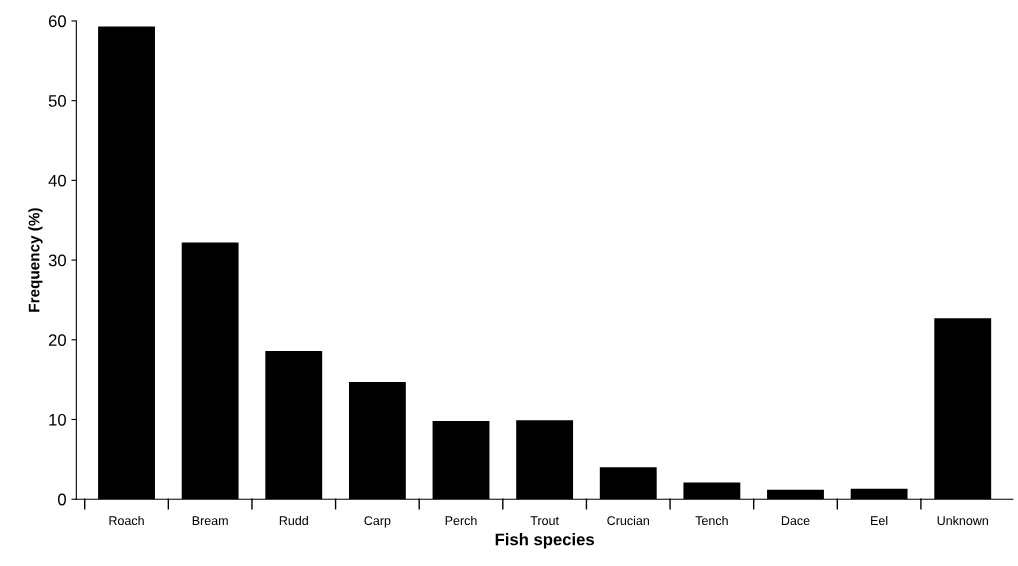 The height and width of the screenshot is (566, 1018). Describe the element at coordinates (711, 520) in the screenshot. I see `x-tick-label: Tench` at that location.